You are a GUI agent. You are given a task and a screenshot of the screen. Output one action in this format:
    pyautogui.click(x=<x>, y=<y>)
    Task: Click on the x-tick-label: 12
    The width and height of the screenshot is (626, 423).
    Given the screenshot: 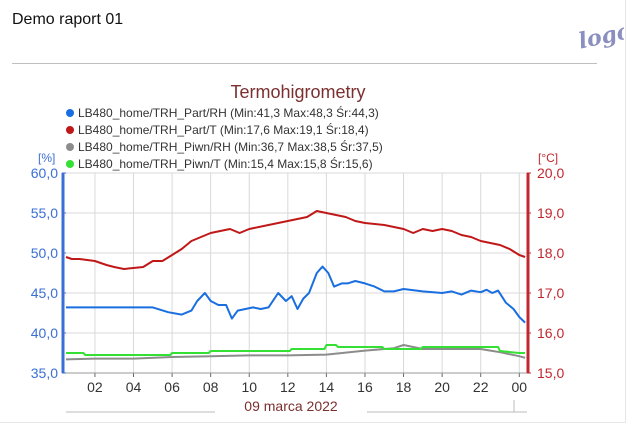 What is the action you would take?
    pyautogui.click(x=288, y=387)
    